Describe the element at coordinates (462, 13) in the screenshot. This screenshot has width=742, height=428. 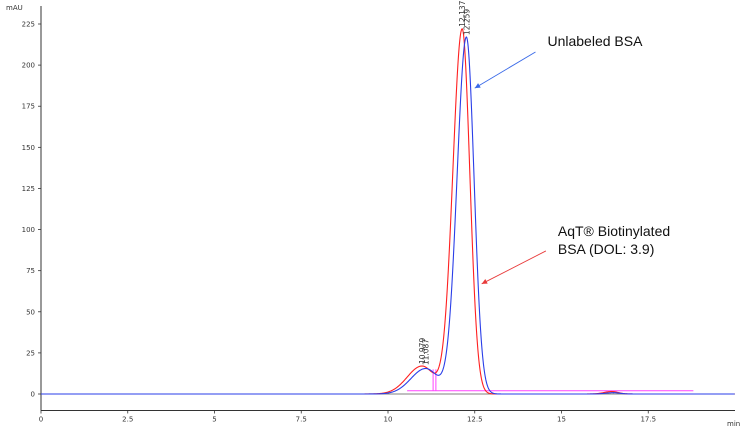
I see `peak-label-2: 12.137` at that location.